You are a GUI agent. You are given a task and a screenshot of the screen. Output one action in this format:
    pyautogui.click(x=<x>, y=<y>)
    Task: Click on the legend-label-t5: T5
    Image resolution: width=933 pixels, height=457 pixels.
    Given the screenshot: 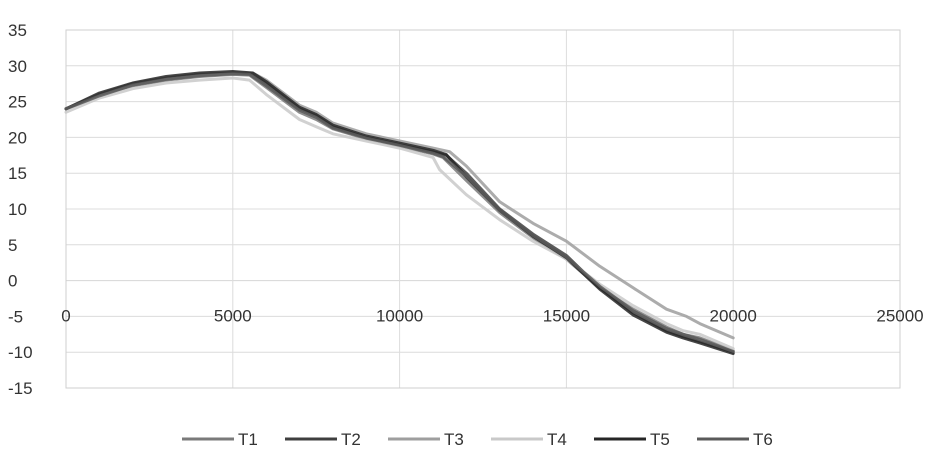 What is the action you would take?
    pyautogui.click(x=660, y=439)
    